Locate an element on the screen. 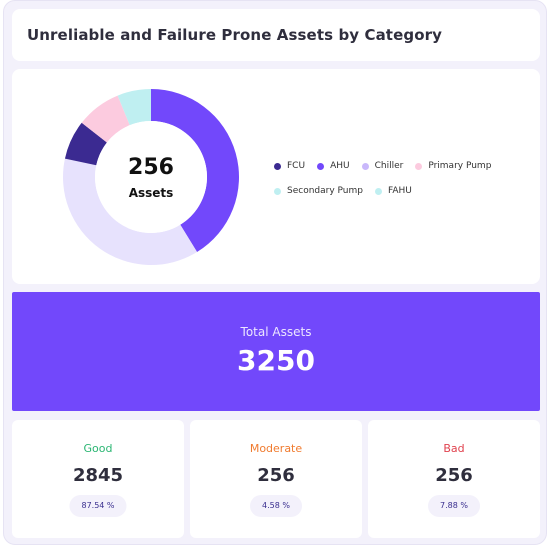 The width and height of the screenshot is (550, 545). stat-value: 2845 is located at coordinates (98, 475).